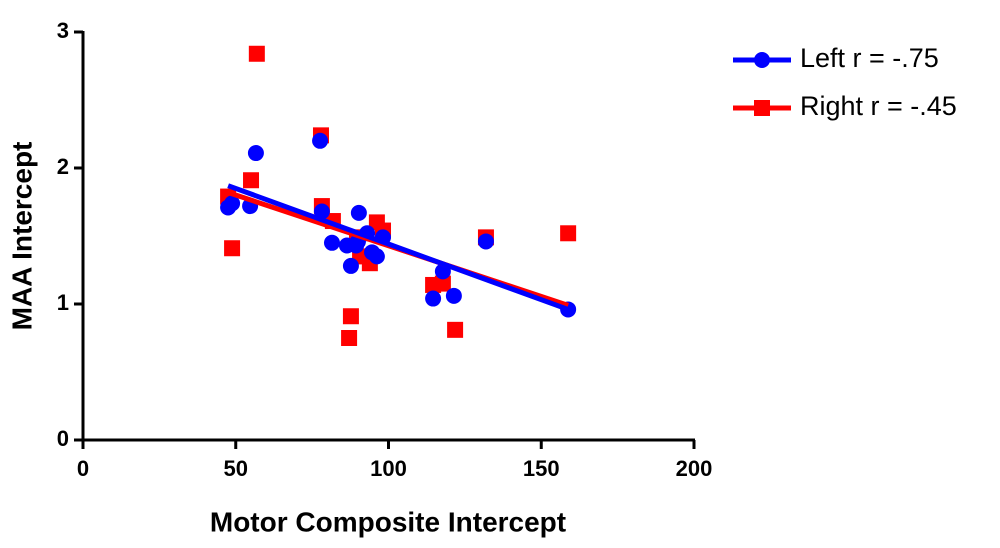  I want to click on y-tick-label: 3, so click(63, 30).